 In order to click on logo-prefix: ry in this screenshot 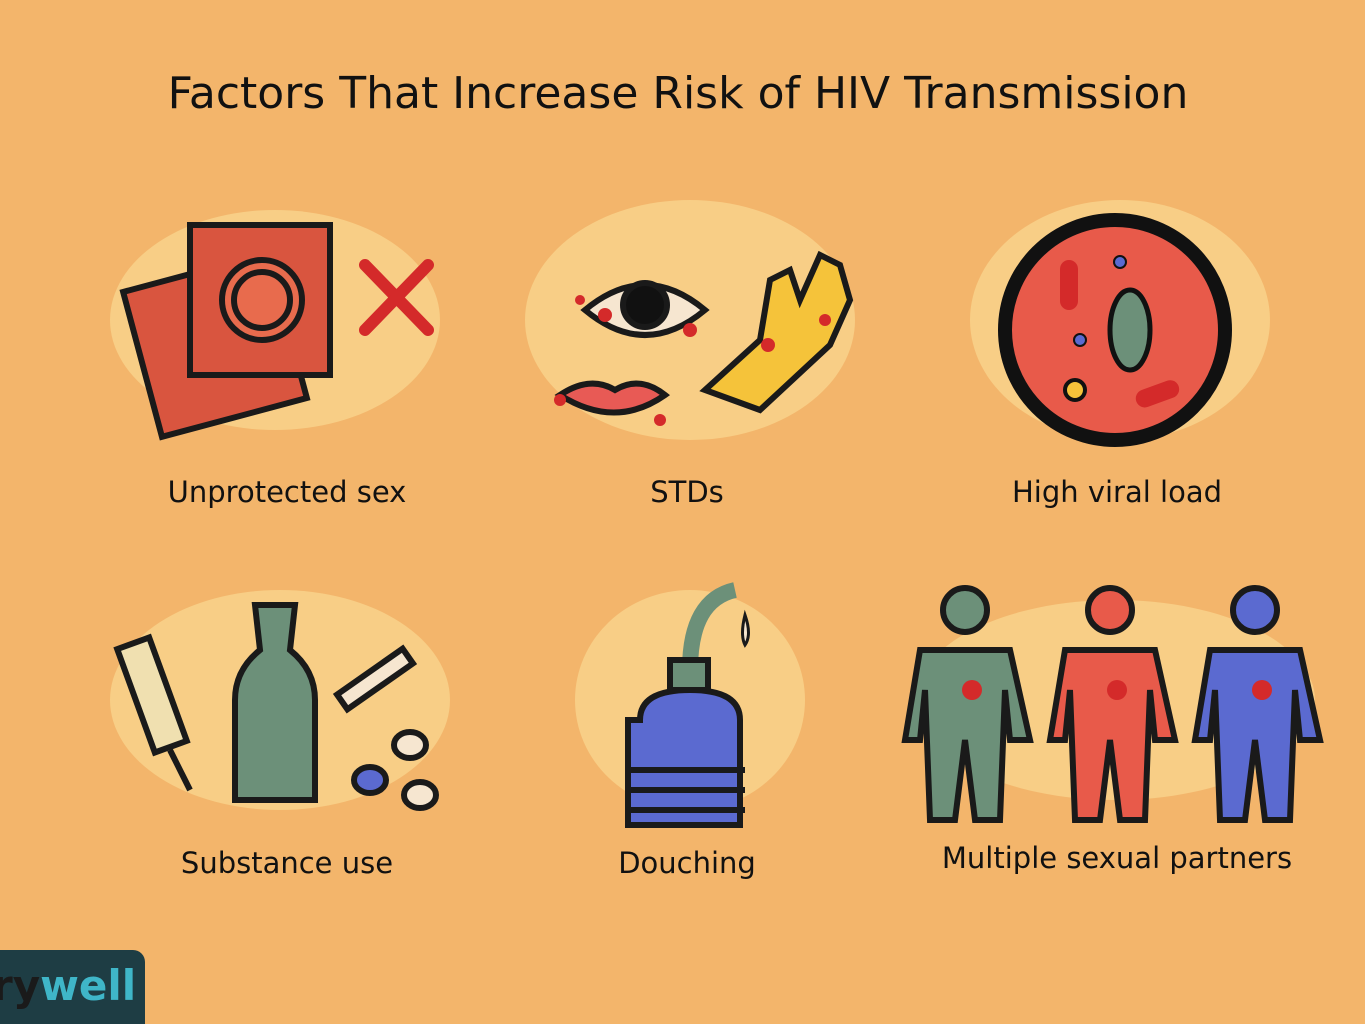, I will do `click(20, 985)`.